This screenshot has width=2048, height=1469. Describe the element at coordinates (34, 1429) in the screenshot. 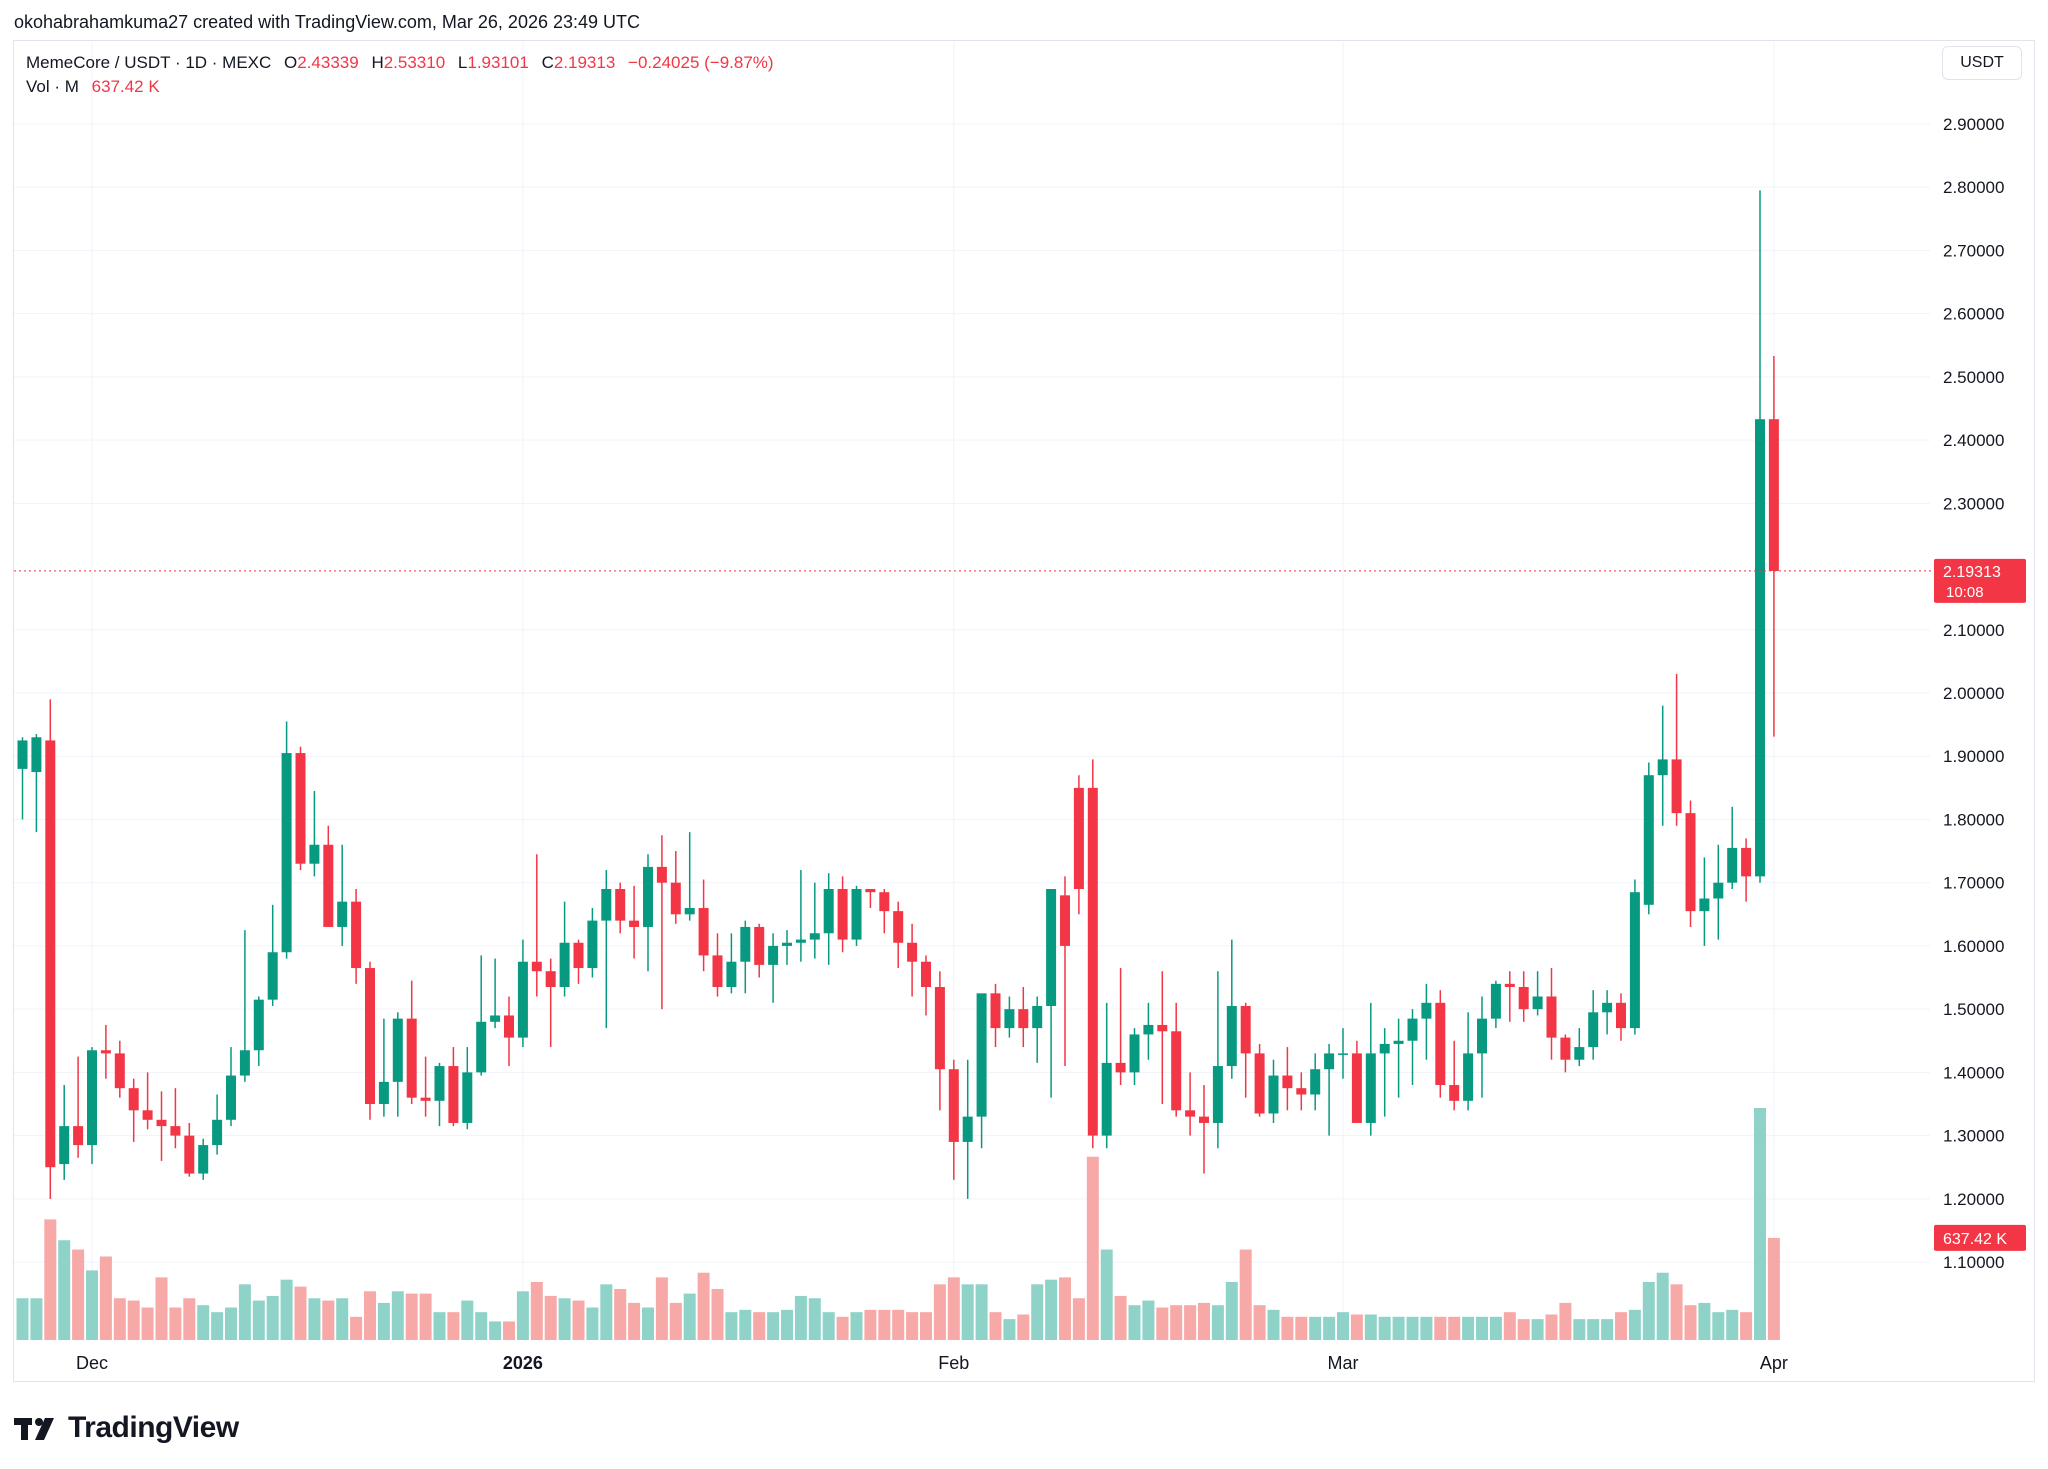

I see `tradingview-logo-icon` at that location.